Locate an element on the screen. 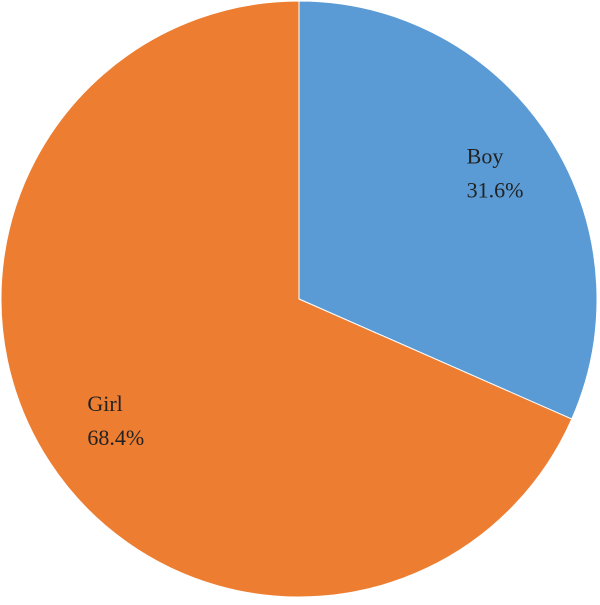 The width and height of the screenshot is (600, 605). slice-label: Boy is located at coordinates (485, 155).